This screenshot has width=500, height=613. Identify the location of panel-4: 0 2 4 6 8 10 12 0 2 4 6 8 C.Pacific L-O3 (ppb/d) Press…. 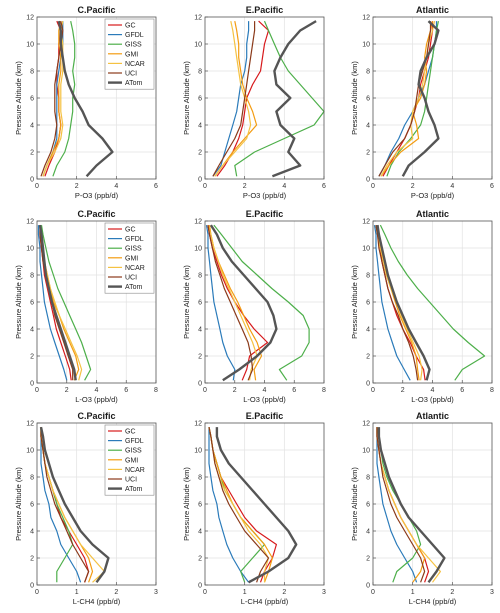
(86, 306).